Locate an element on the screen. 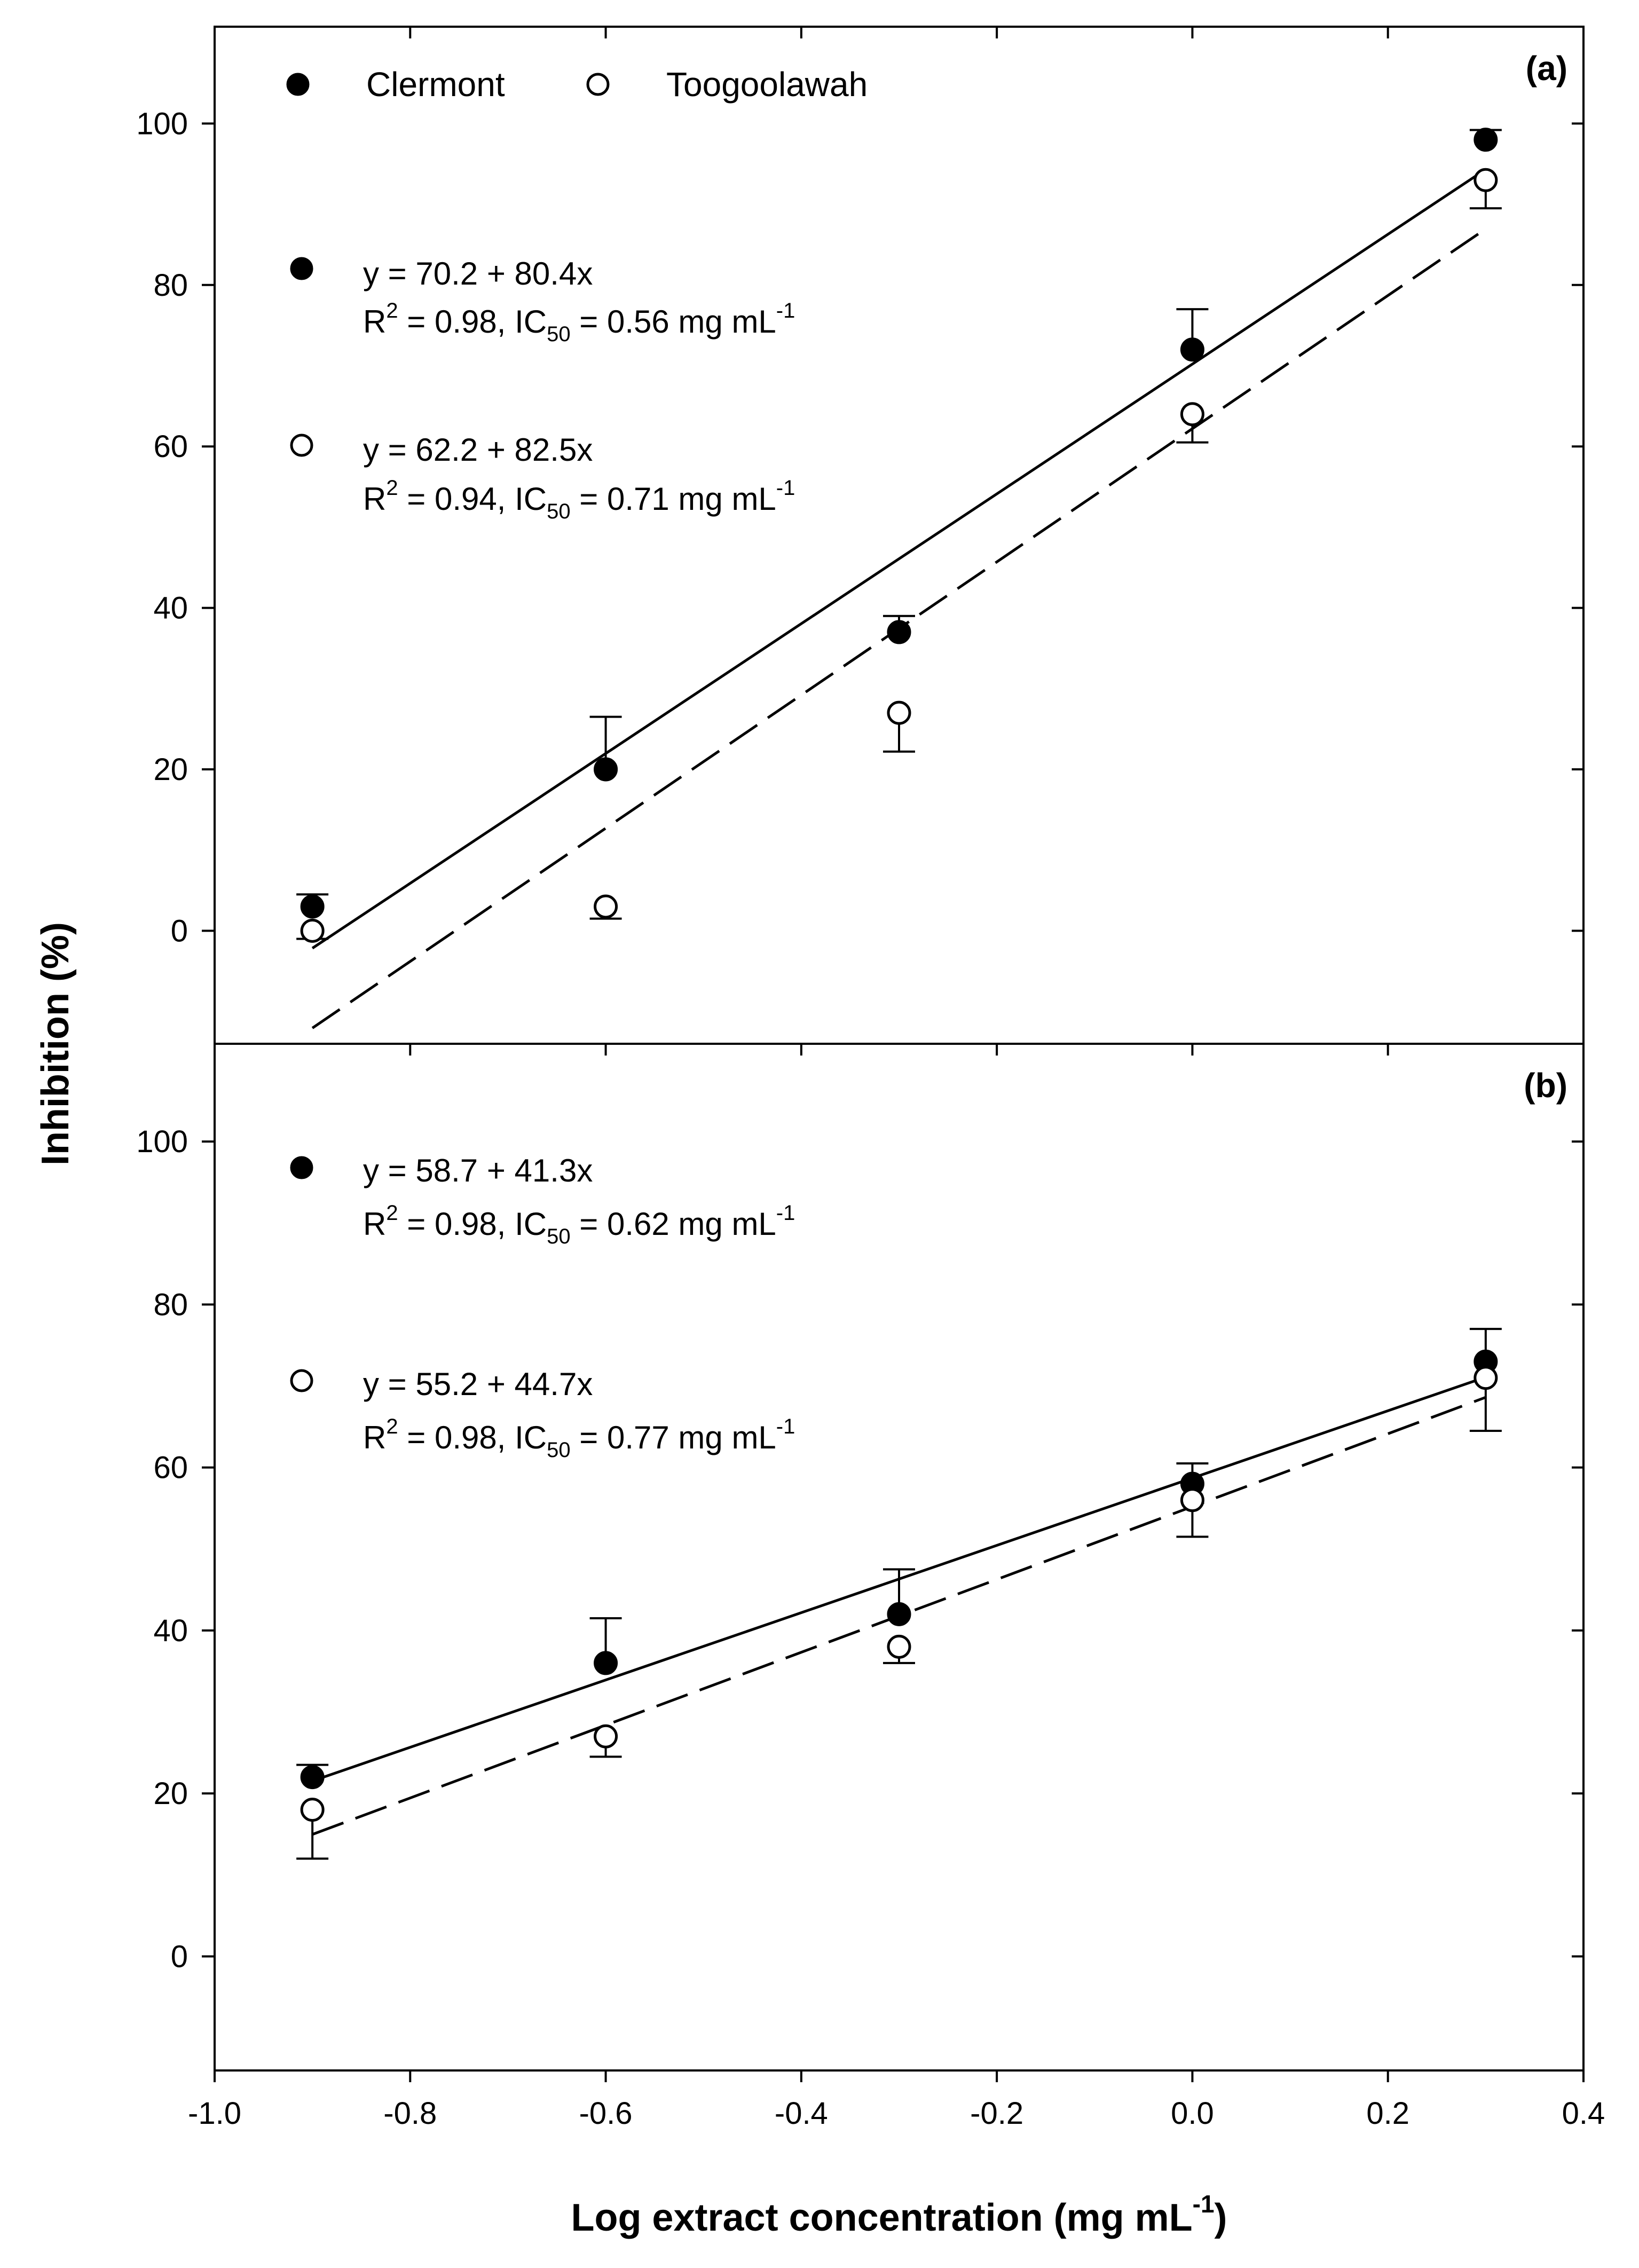  regression-equation: y = 58.7 + 41.3x is located at coordinates (478, 1171).